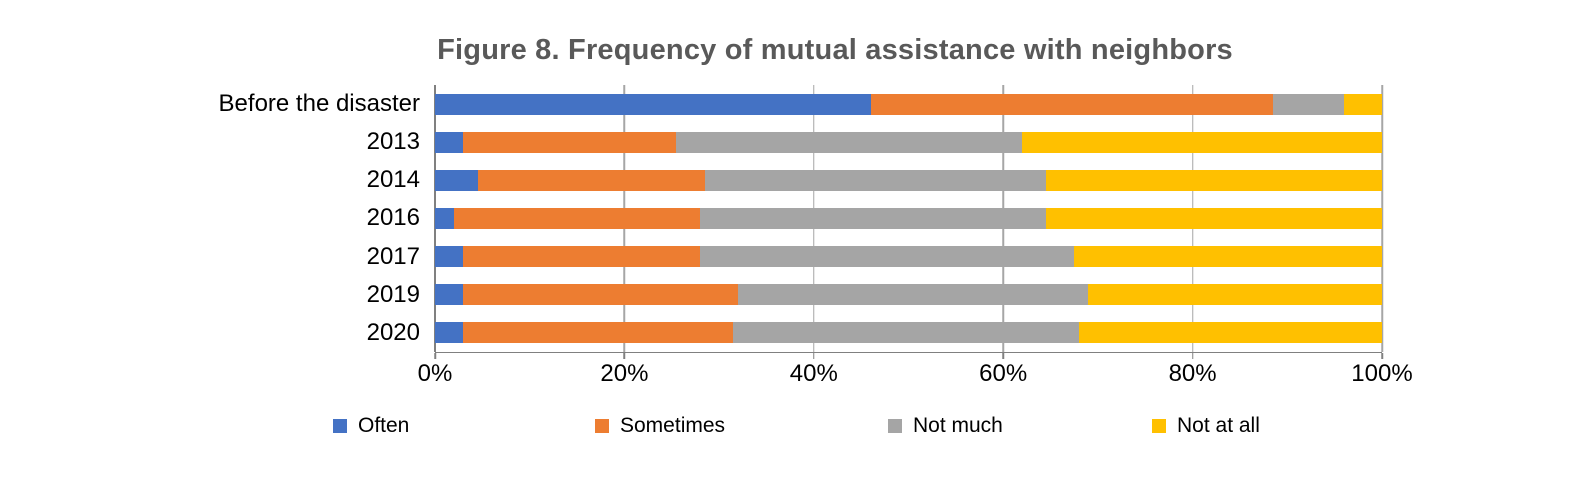  I want to click on category-label: 2013, so click(393, 142).